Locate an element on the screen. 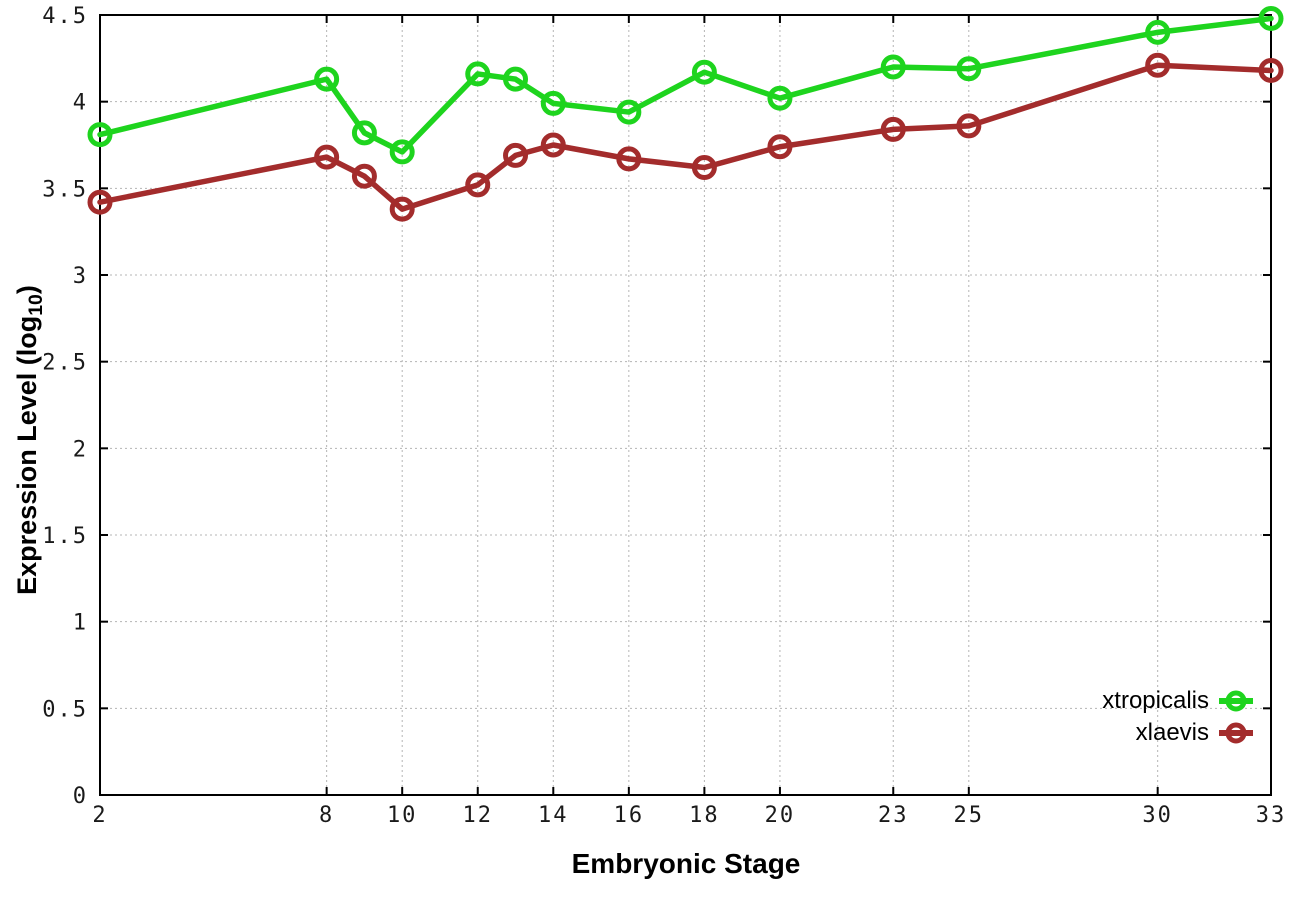 Image resolution: width=1296 pixels, height=907 pixels. legend-label-xlaevis: xlaevis is located at coordinates (1172, 732).